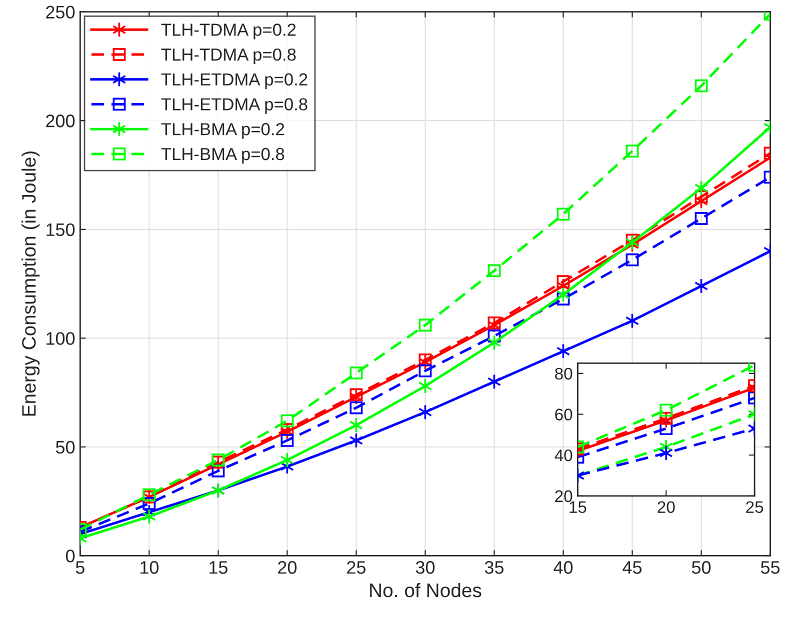 The width and height of the screenshot is (786, 623). Describe the element at coordinates (563, 414) in the screenshot. I see `y-tick-label: 60` at that location.